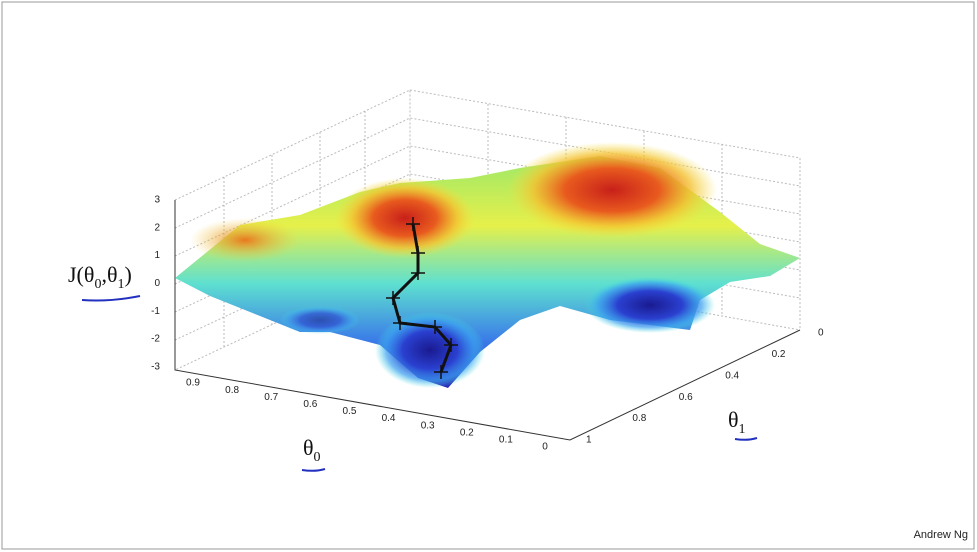 The width and height of the screenshot is (977, 552). Describe the element at coordinates (157, 283) in the screenshot. I see `z-tick-label: 0` at that location.